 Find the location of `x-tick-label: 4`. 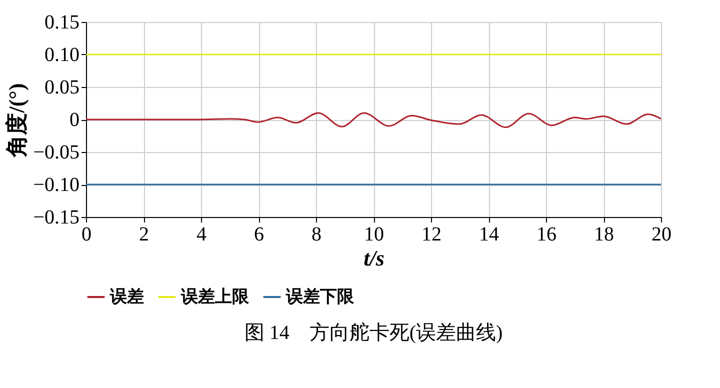

x-tick-label: 4 is located at coordinates (201, 235).